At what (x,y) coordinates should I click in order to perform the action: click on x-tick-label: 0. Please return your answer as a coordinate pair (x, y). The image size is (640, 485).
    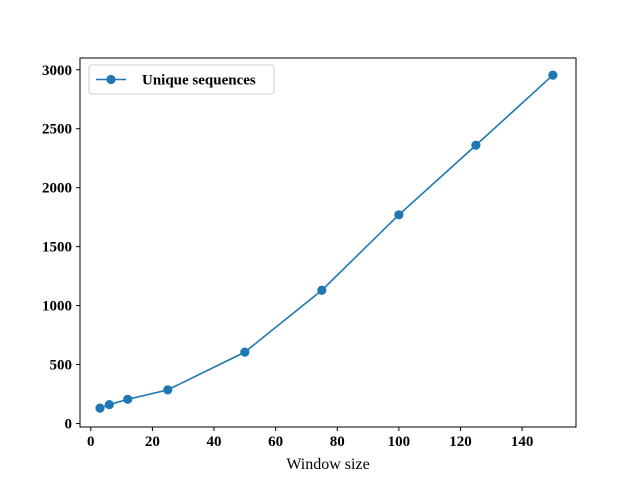
    Looking at the image, I should click on (91, 442).